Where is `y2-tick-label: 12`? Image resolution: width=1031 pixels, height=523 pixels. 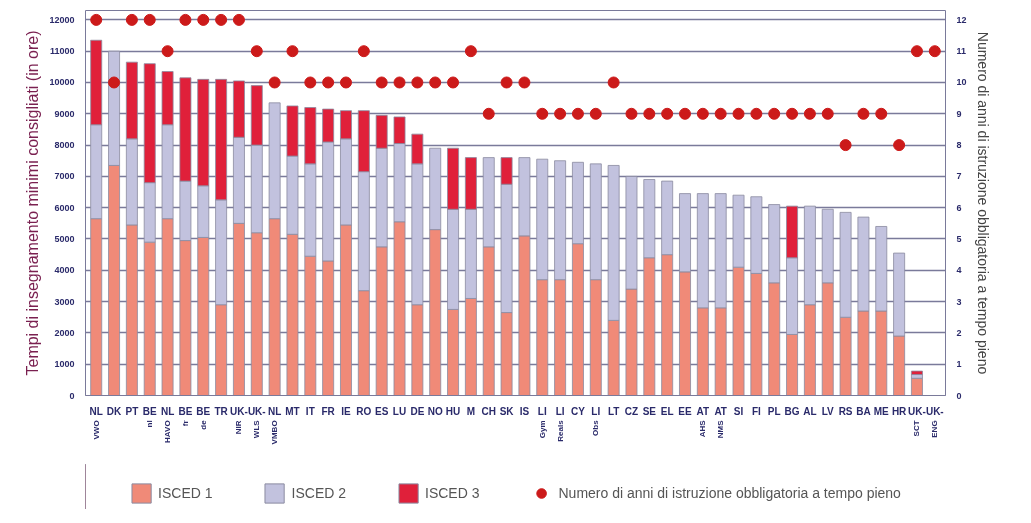 y2-tick-label: 12 is located at coordinates (961, 19).